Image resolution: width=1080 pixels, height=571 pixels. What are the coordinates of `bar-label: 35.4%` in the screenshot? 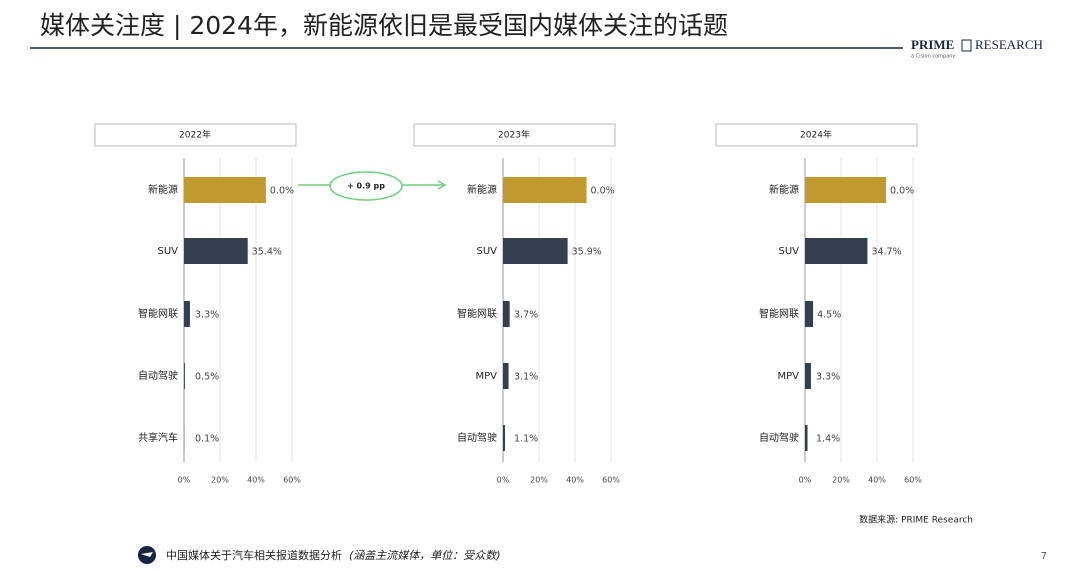 It's located at (267, 252).